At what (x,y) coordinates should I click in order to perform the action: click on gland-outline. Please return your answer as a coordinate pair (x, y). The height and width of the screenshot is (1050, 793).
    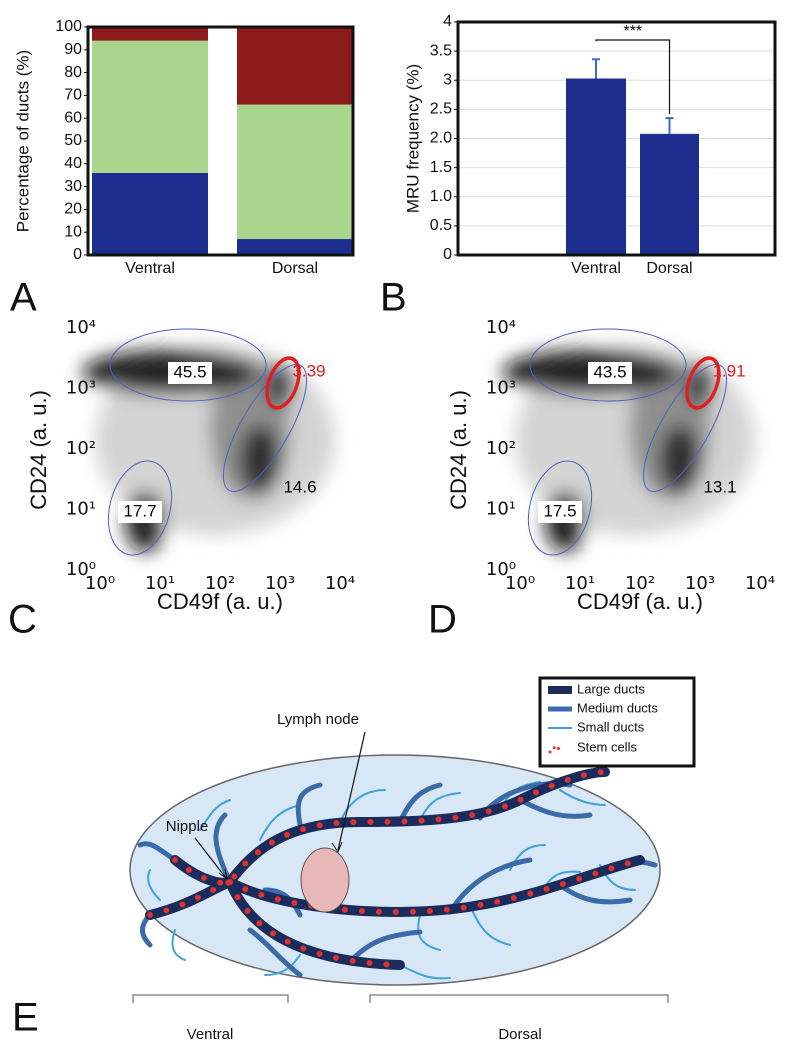
    Looking at the image, I should click on (395, 870).